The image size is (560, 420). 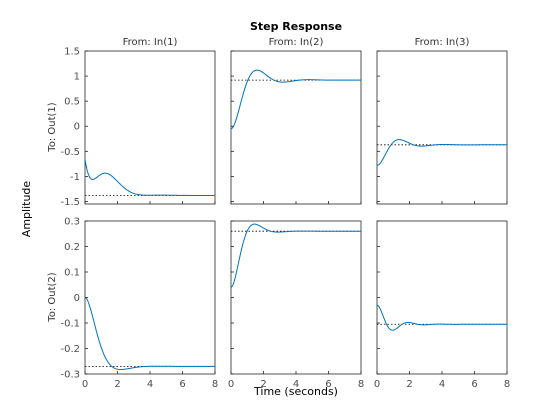 I want to click on column-title-1: From: In(1), so click(x=150, y=42).